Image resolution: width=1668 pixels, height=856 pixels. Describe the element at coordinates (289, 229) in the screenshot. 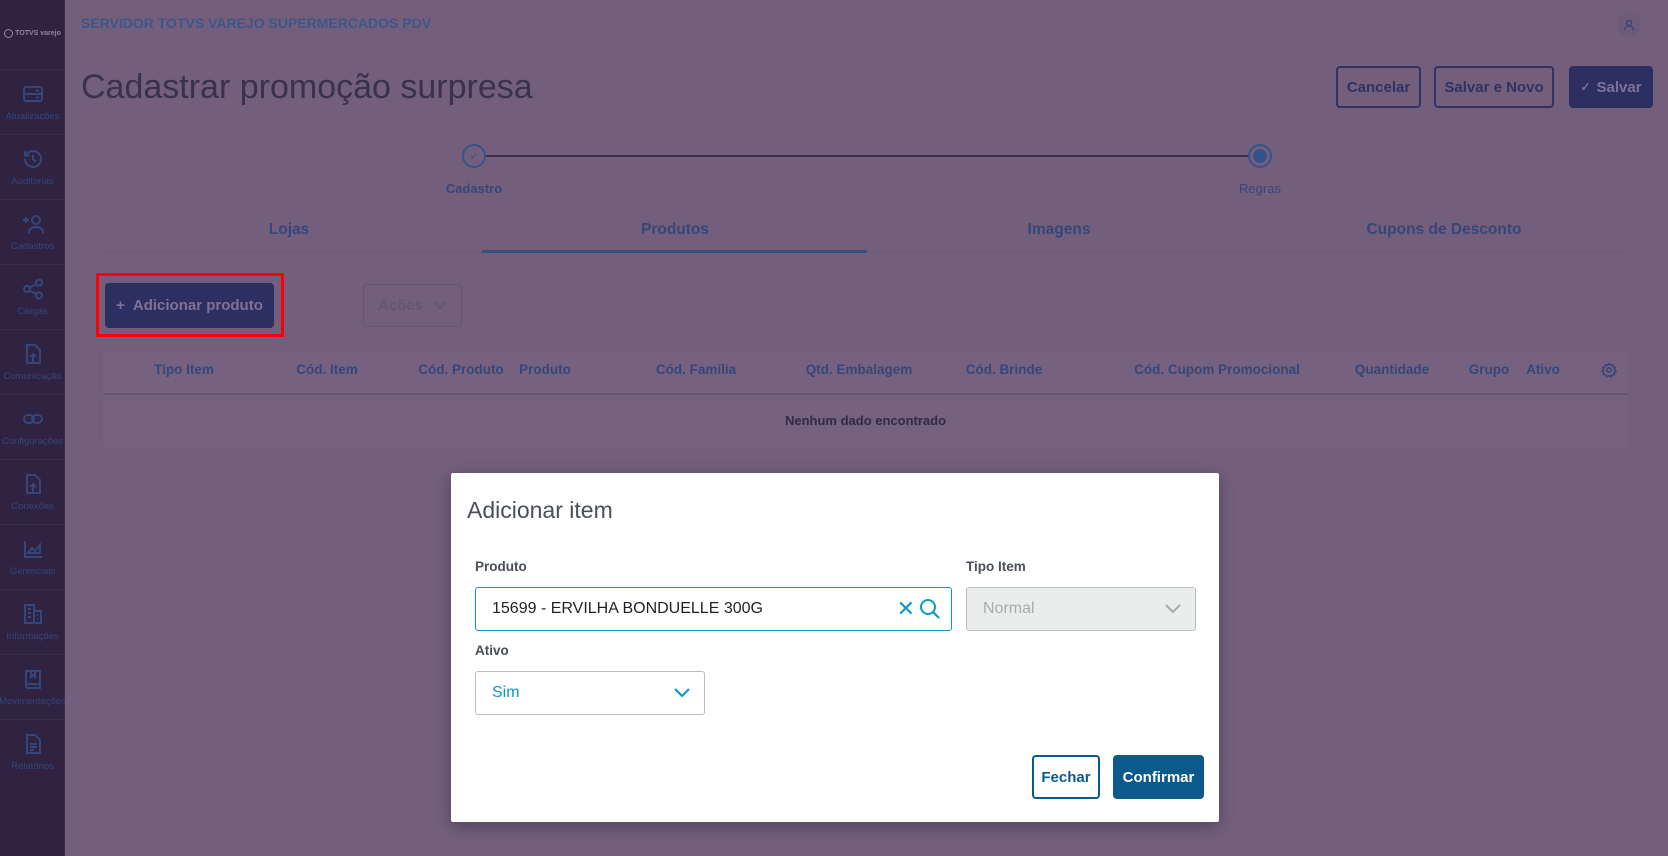

I see `tab-lojas: Lojas` at that location.